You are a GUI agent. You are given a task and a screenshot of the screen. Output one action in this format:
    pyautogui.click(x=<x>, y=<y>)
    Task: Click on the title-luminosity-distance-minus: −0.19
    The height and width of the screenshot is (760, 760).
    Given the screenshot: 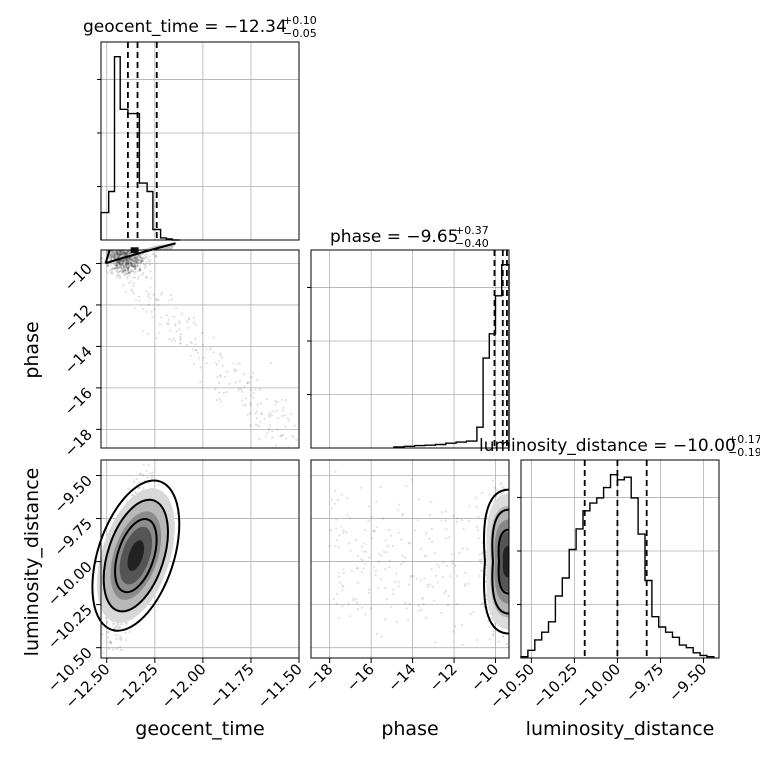 What is the action you would take?
    pyautogui.click(x=744, y=452)
    